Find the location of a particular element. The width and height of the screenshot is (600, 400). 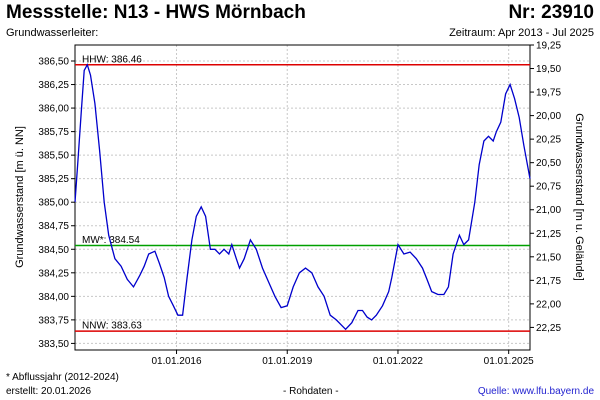

page-title: Messstelle: N13 - HWS Mörnbach is located at coordinates (156, 12).